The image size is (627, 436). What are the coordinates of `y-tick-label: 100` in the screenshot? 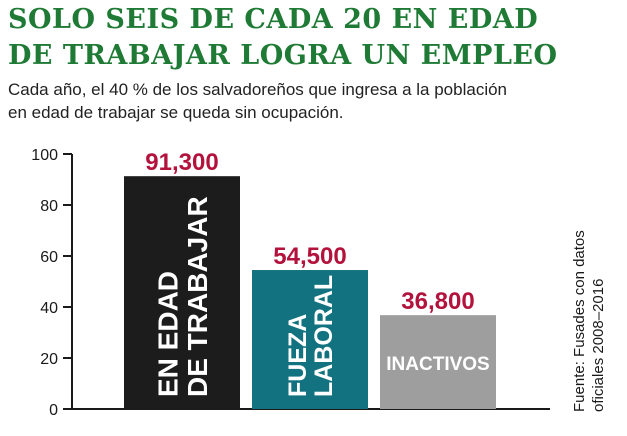 It's located at (44, 155).